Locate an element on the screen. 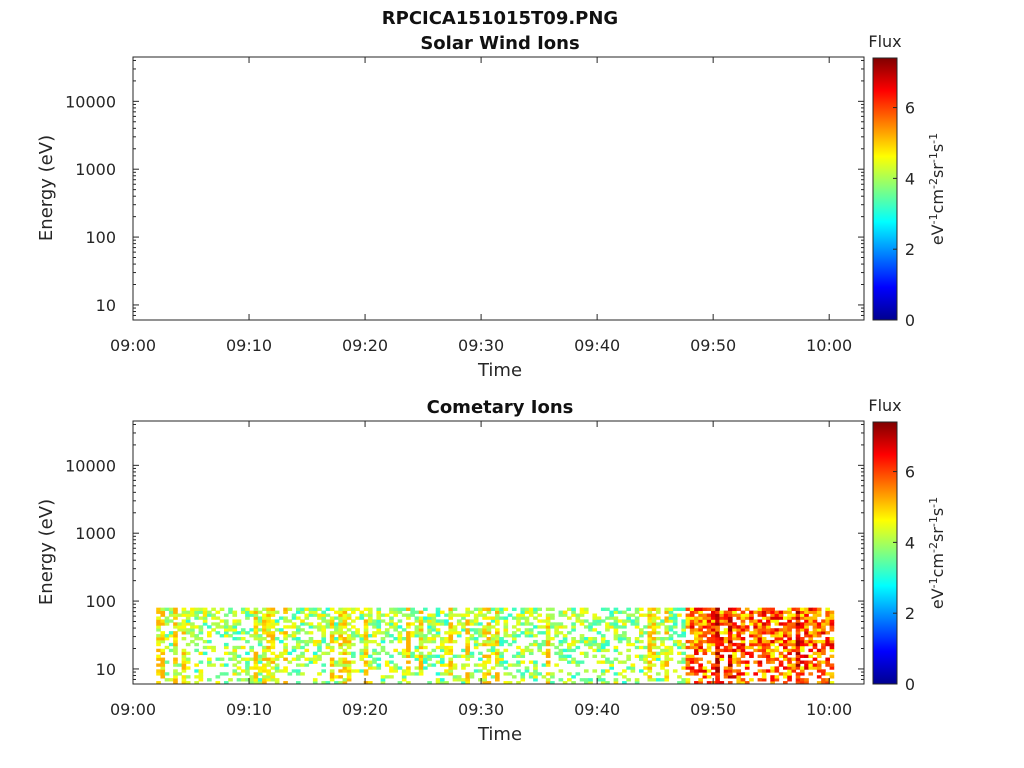 This screenshot has width=1024, height=768. colorbar-unit-label: eV-1cm-2sr-1s-1 is located at coordinates (937, 189).